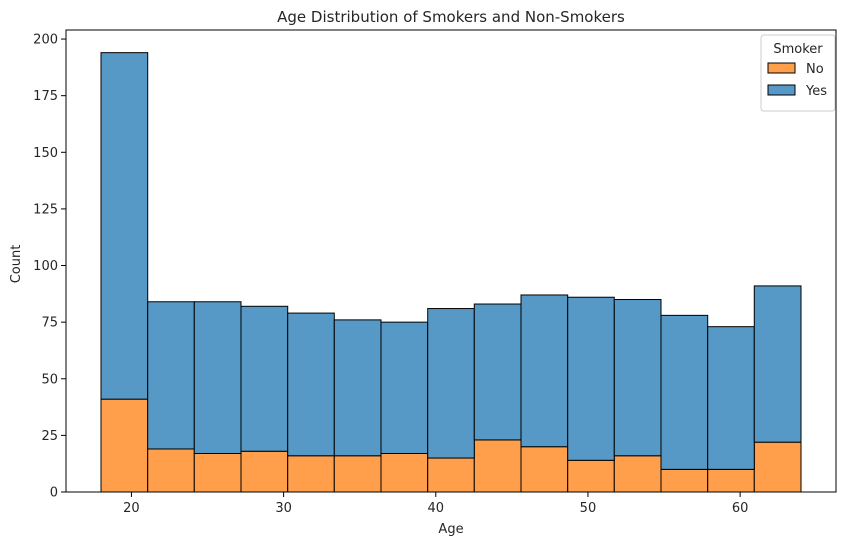  Describe the element at coordinates (49, 436) in the screenshot. I see `y-tick-label-25: 25` at that location.